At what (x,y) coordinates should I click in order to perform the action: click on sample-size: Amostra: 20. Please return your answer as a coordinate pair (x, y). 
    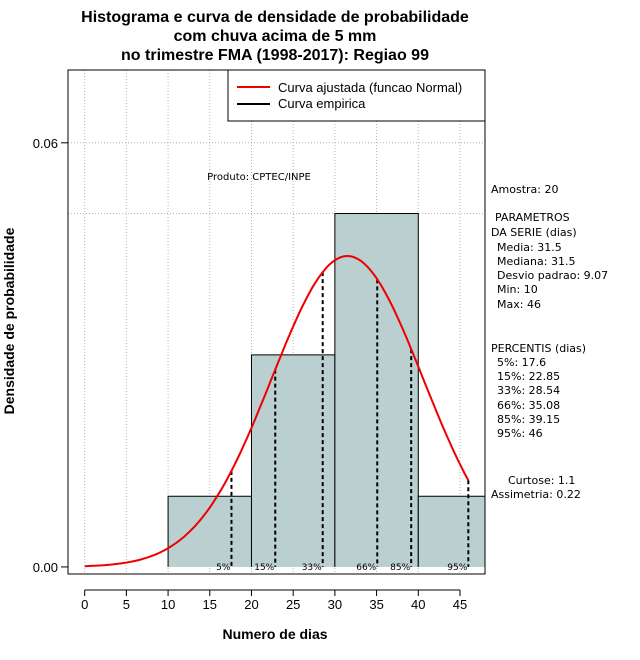
    Looking at the image, I should click on (524, 189).